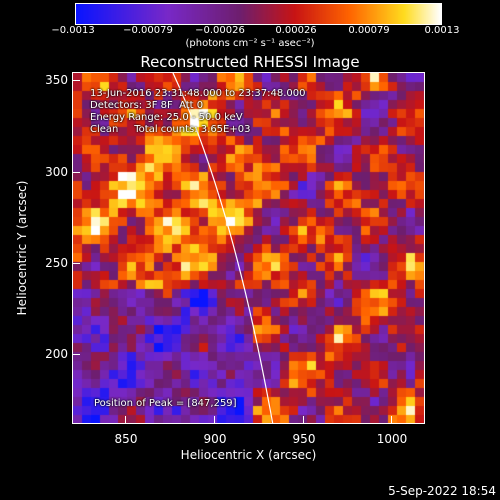 The image size is (500, 500). What do you see at coordinates (126, 439) in the screenshot?
I see `x-tick-label: 850` at bounding box center [126, 439].